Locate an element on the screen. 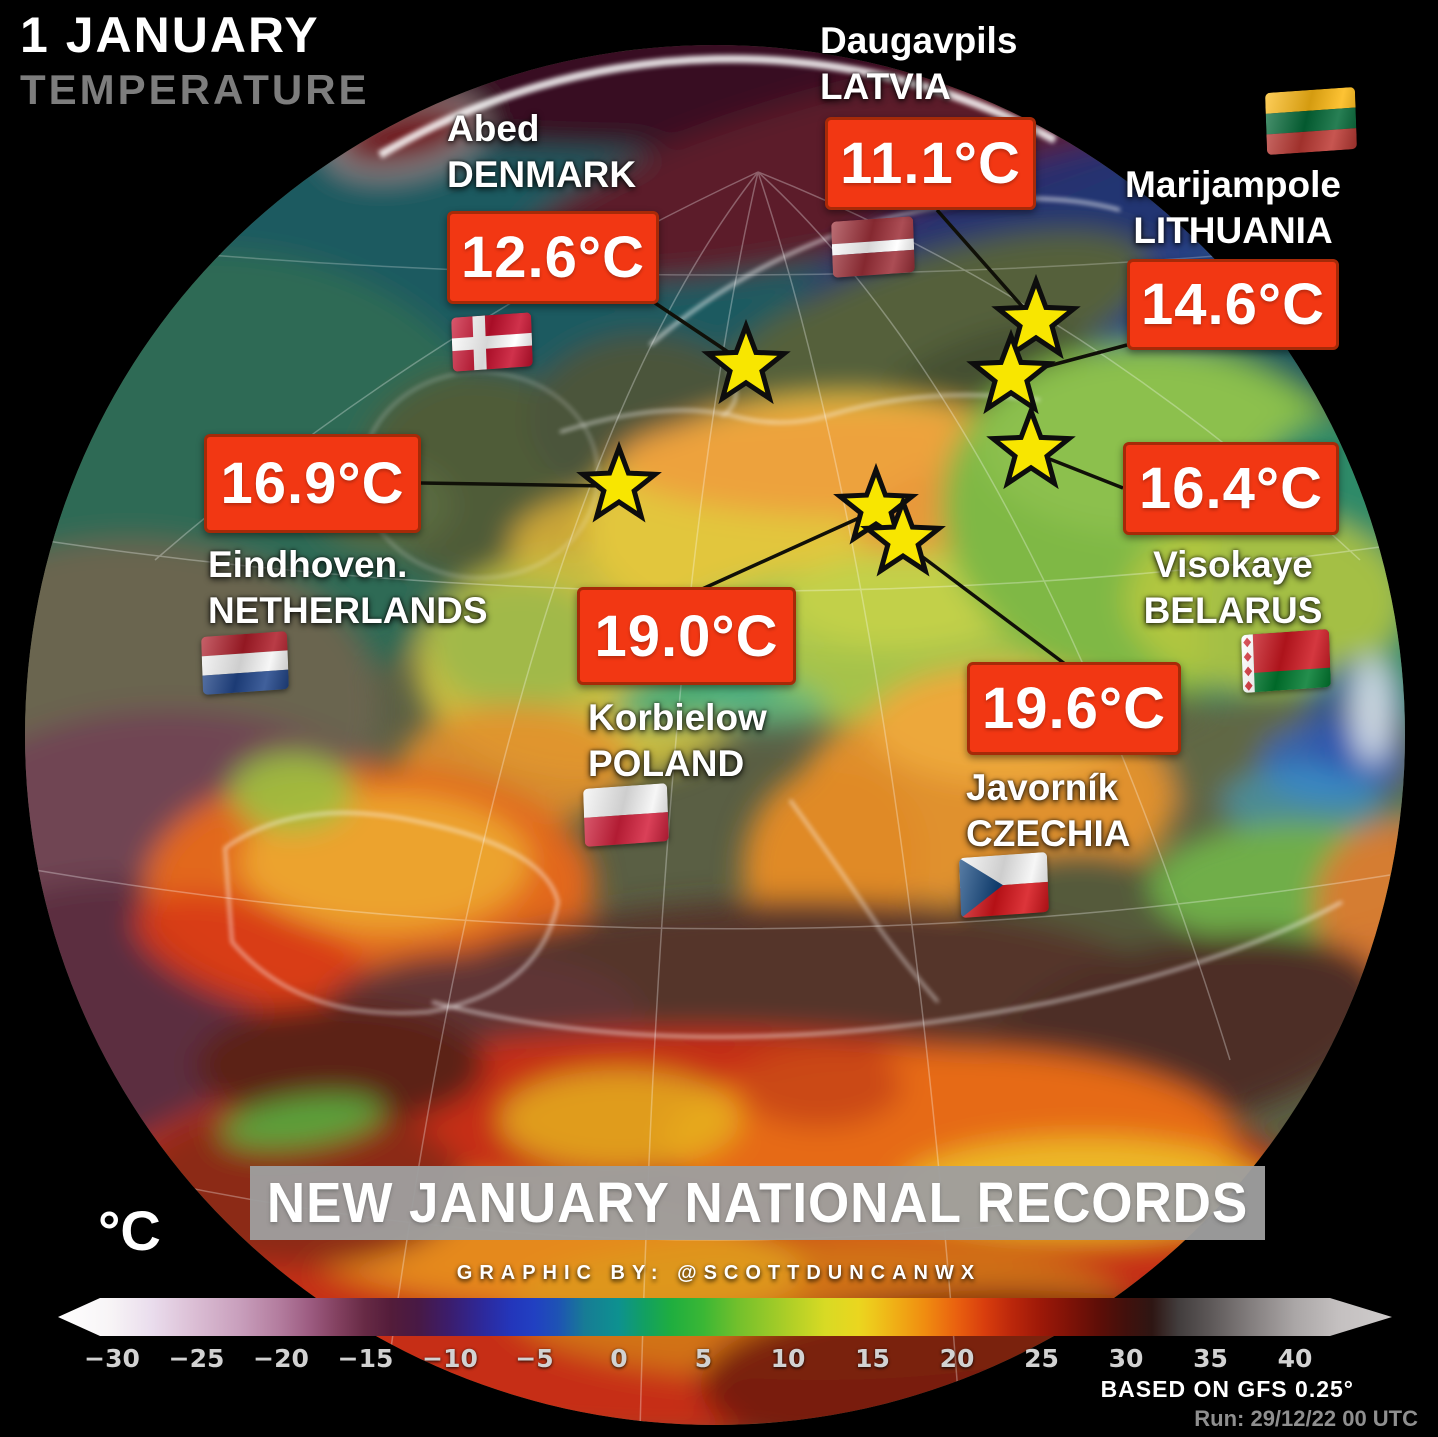  flag-netherlands-icon is located at coordinates (245, 663).